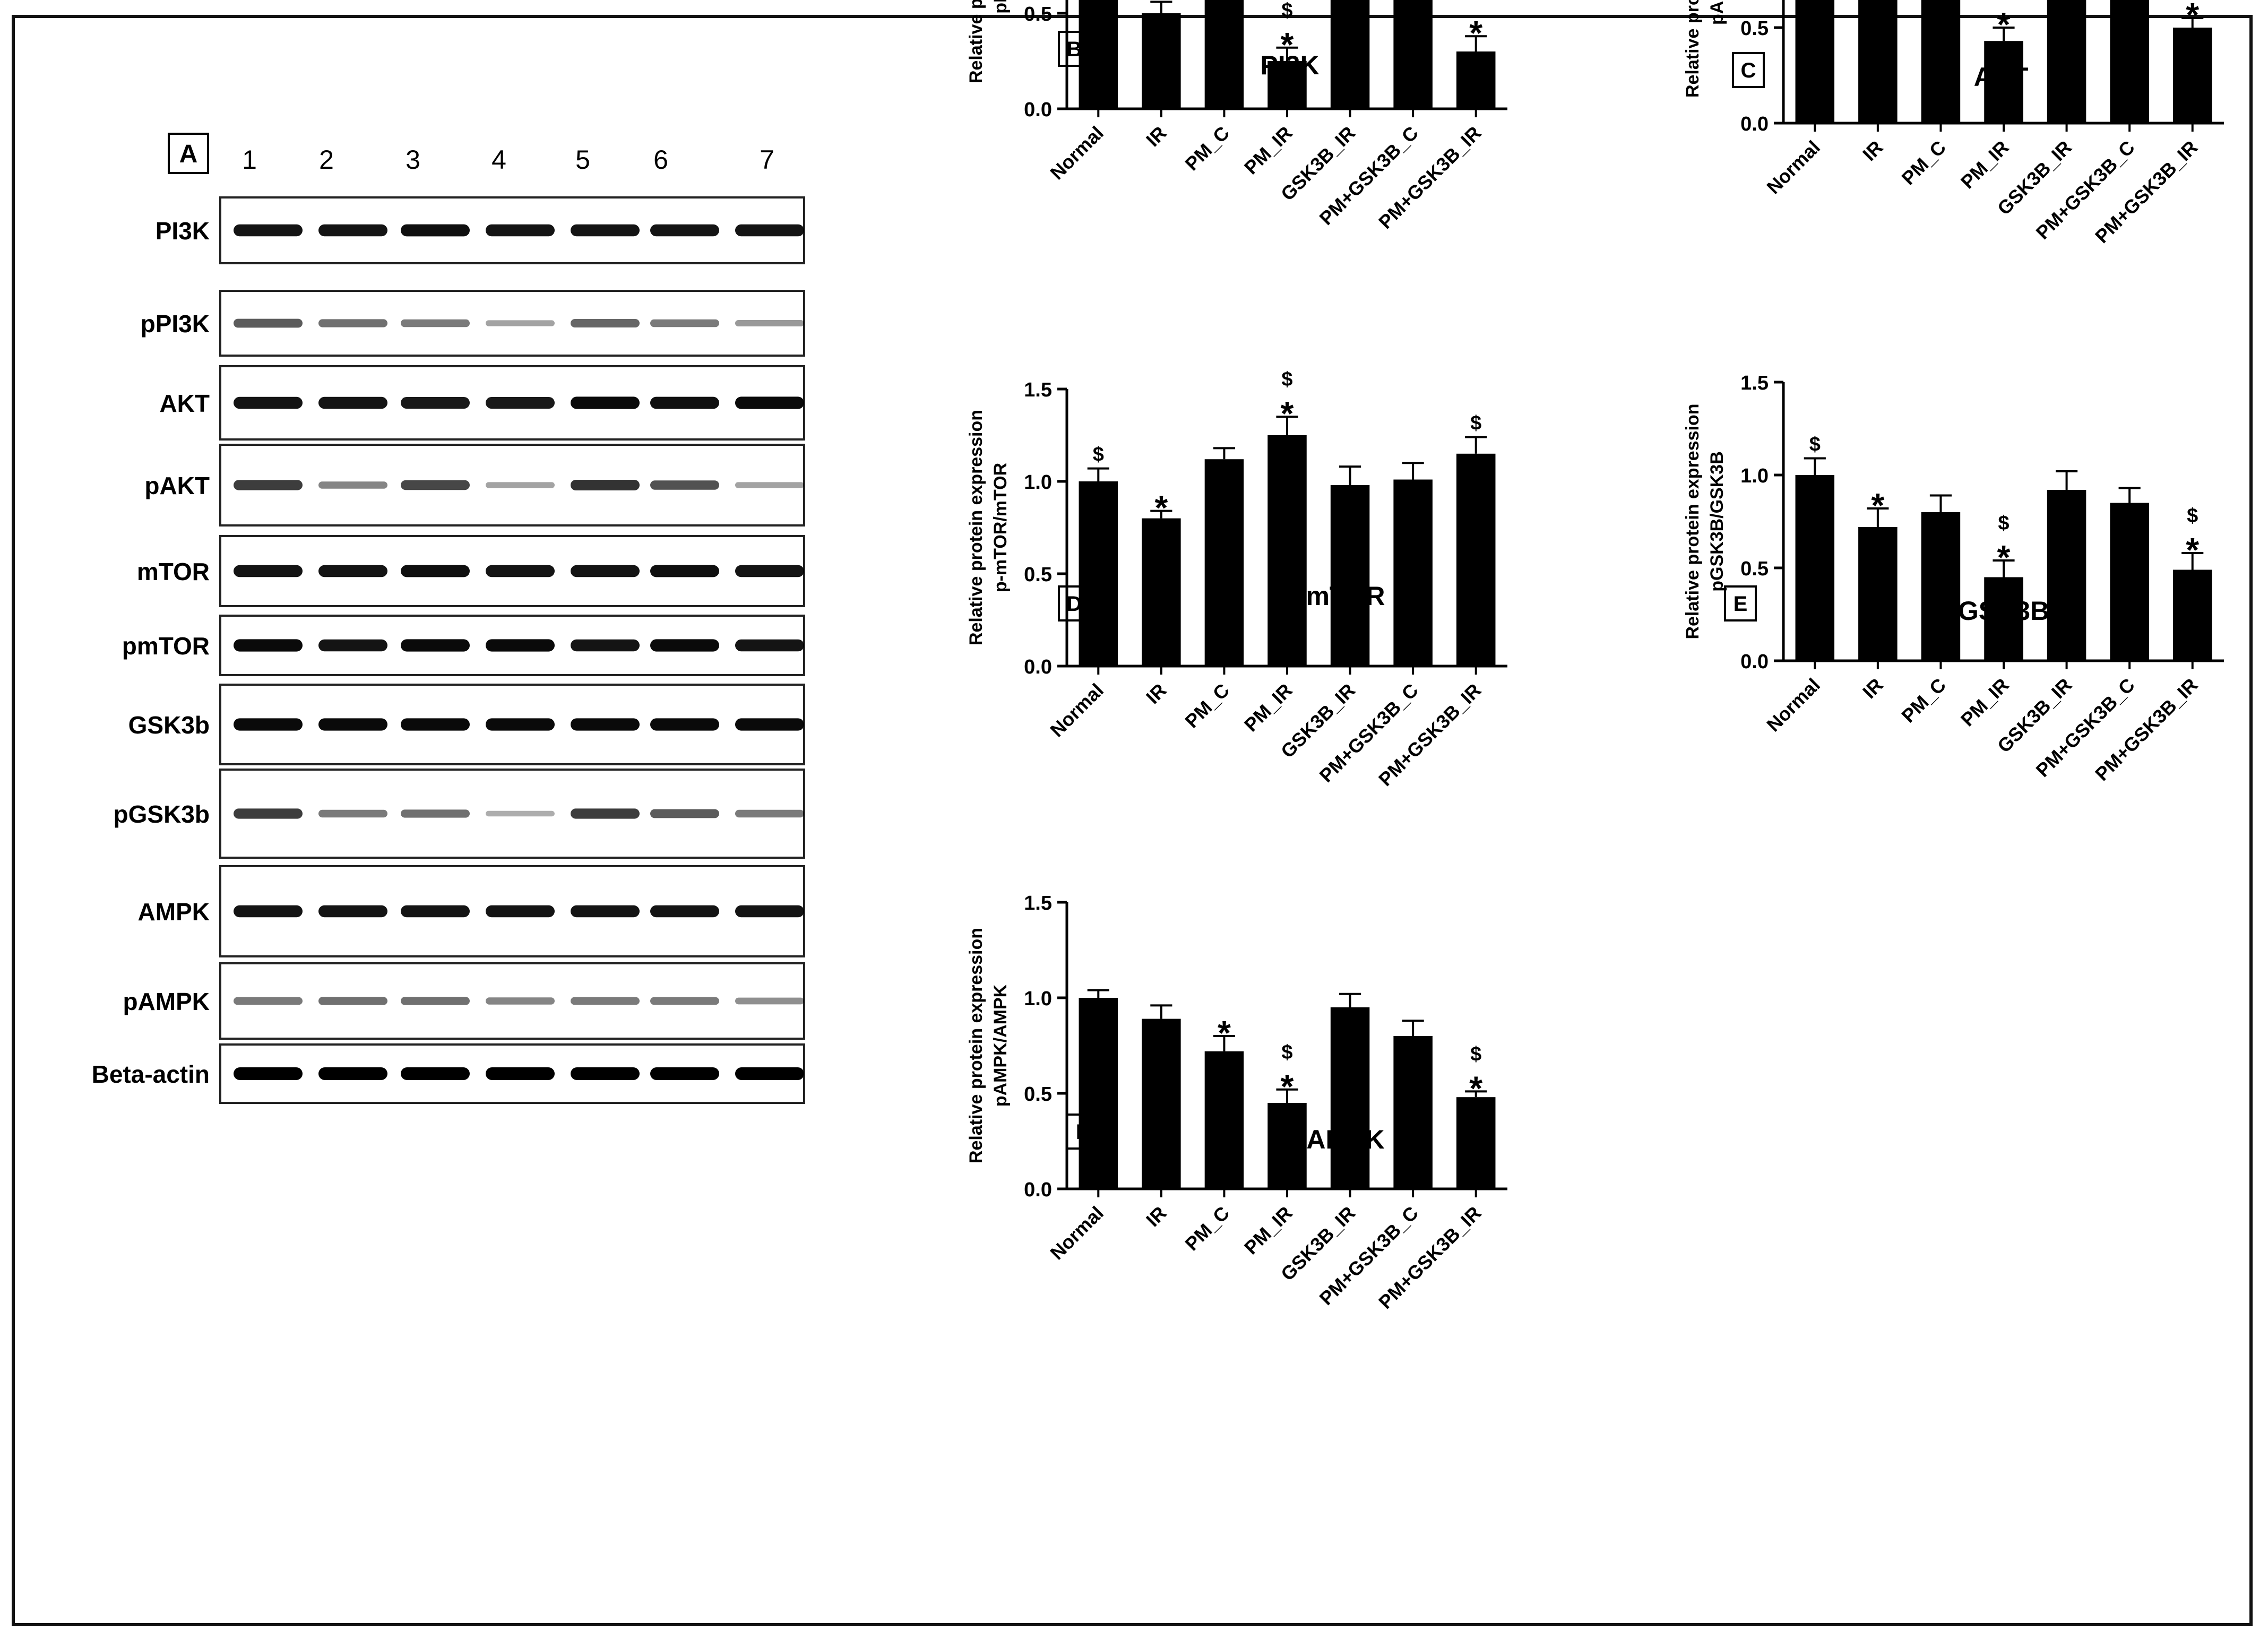 This screenshot has width=2268, height=1640. I want to click on blot-row: Beta-actin, so click(448, 1073).